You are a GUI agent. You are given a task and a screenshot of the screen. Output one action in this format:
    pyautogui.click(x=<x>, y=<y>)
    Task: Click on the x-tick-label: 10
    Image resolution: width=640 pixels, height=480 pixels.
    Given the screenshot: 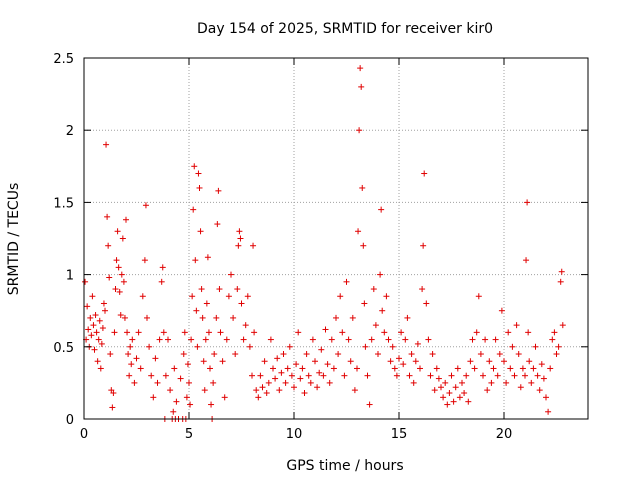 What is the action you would take?
    pyautogui.click(x=294, y=434)
    